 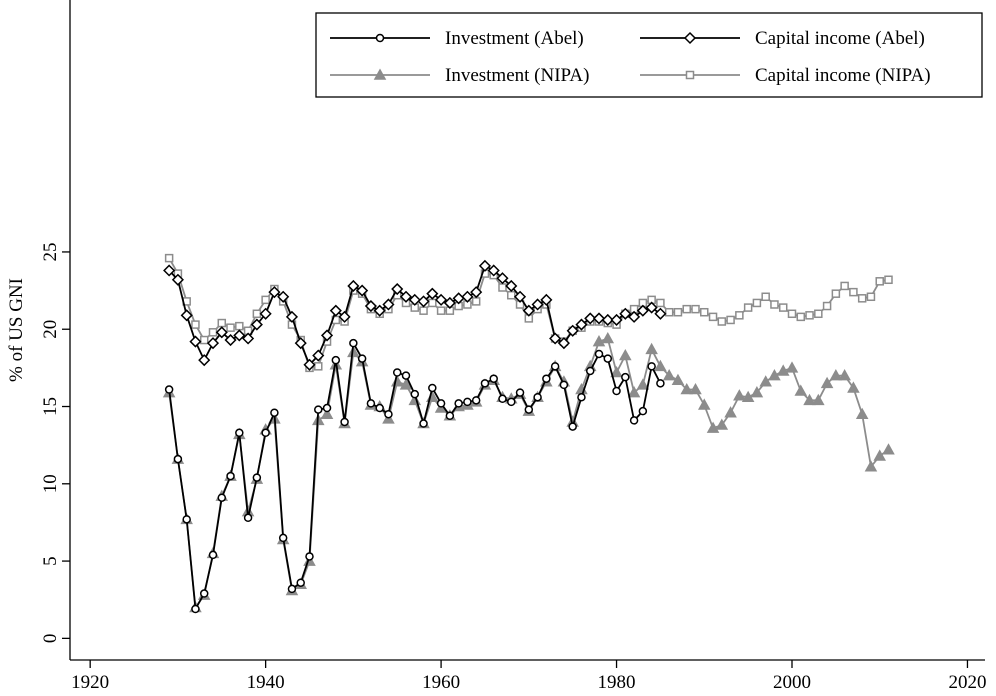 I want to click on legend-label: Capital income (NIPA), so click(x=843, y=75).